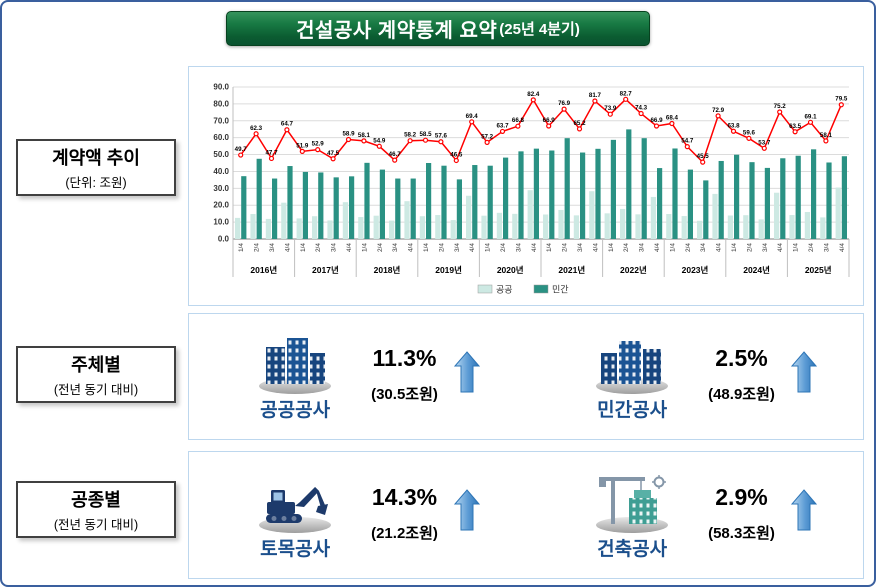 The width and height of the screenshot is (876, 587). Describe the element at coordinates (741, 394) in the screenshot. I see `private-works-amount: (48.9조원)` at that location.